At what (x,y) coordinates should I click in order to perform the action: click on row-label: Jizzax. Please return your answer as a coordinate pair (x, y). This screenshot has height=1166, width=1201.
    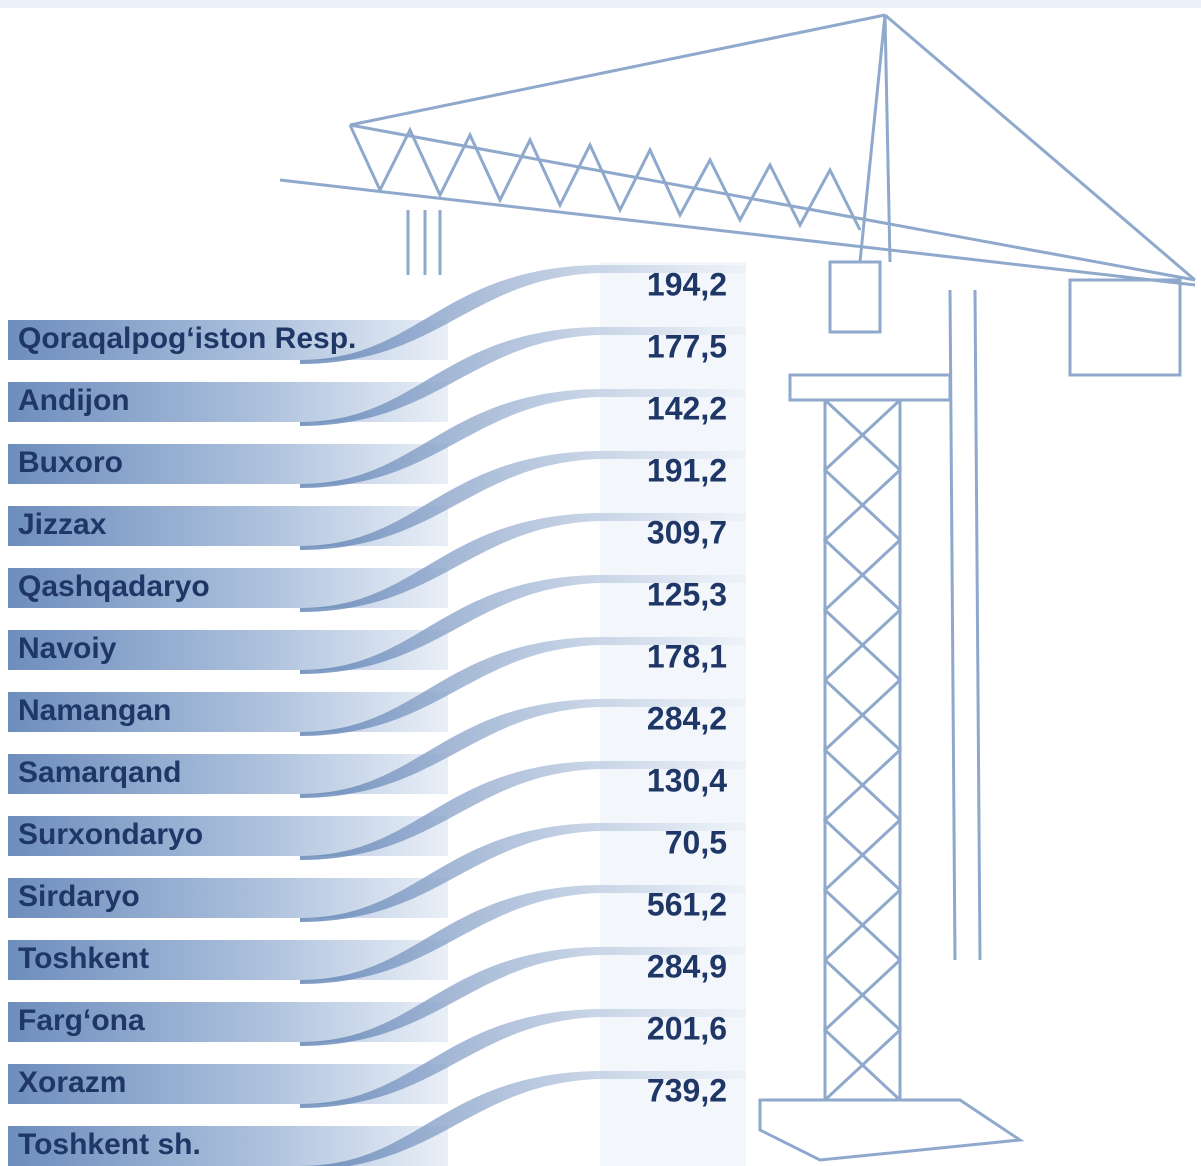
    Looking at the image, I should click on (62, 524).